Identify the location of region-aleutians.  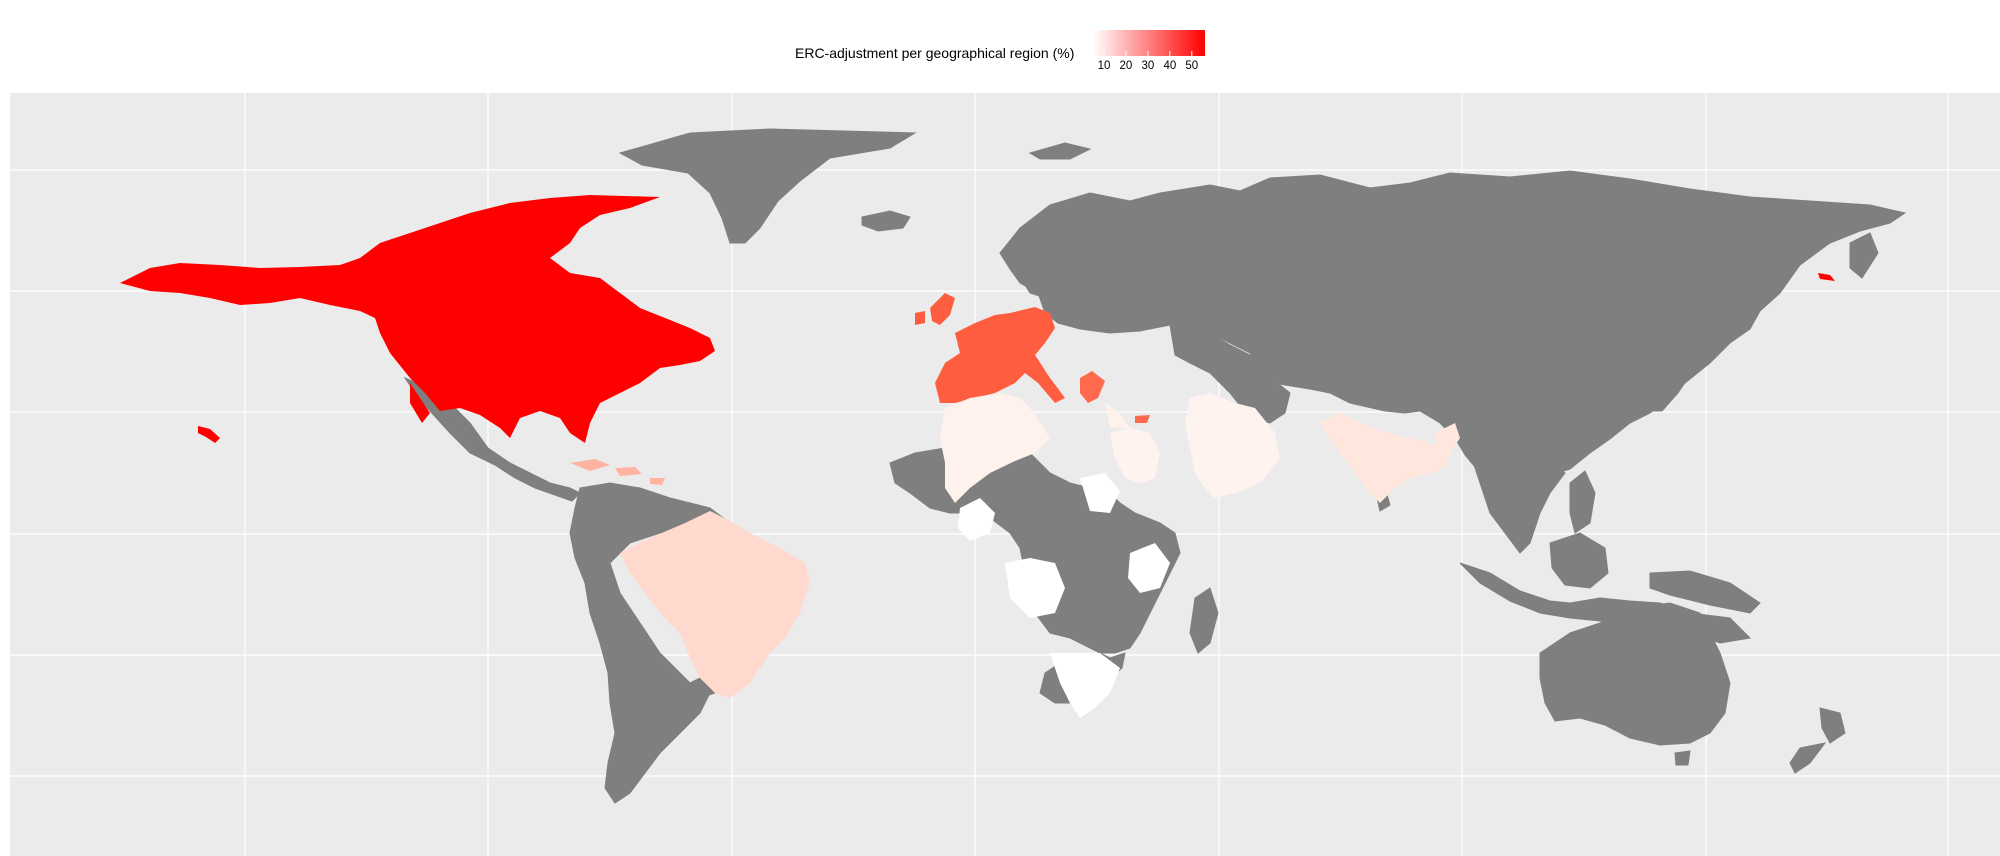
(1826, 277).